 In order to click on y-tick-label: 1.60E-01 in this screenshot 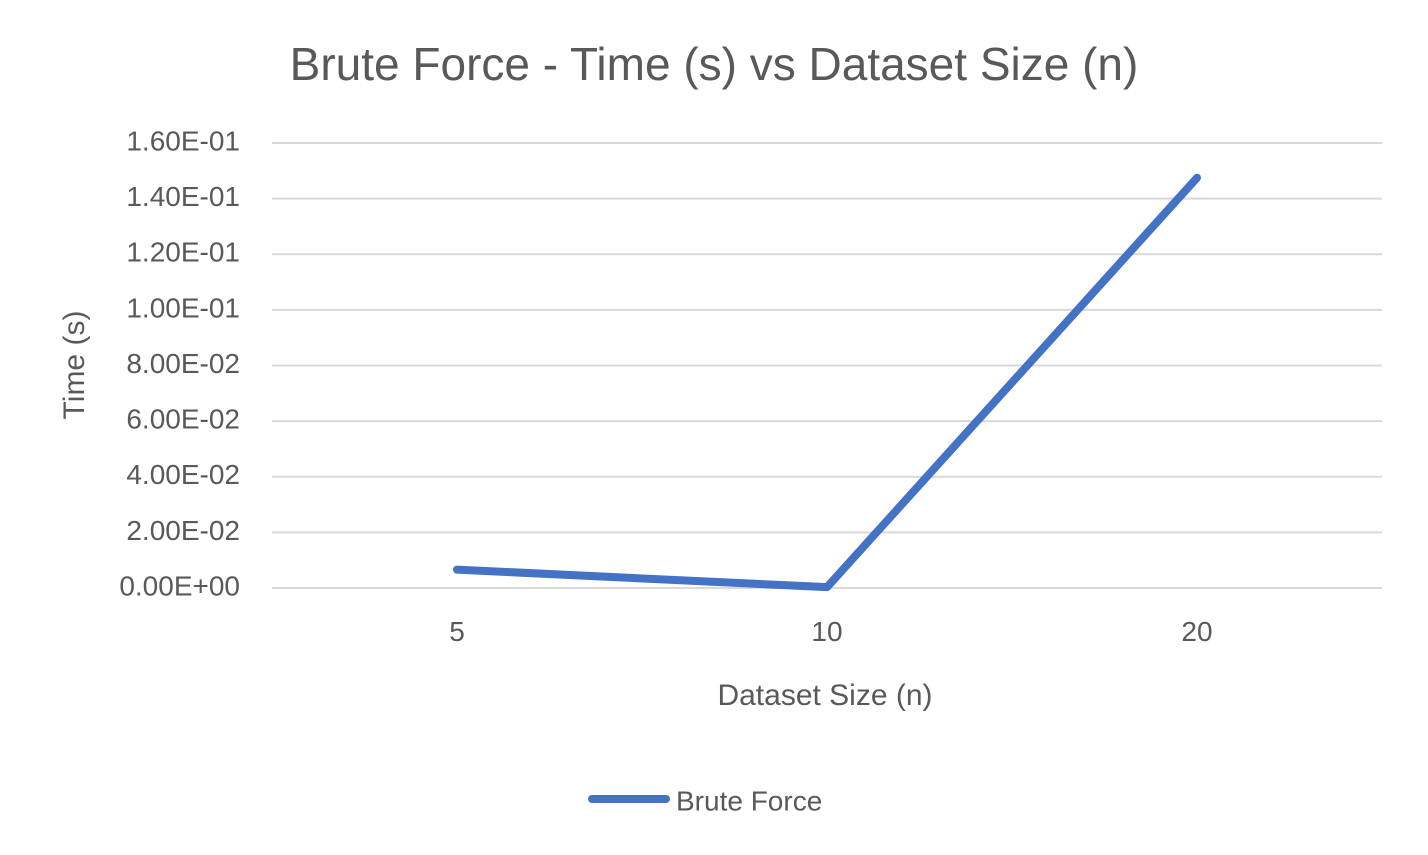, I will do `click(183, 140)`.